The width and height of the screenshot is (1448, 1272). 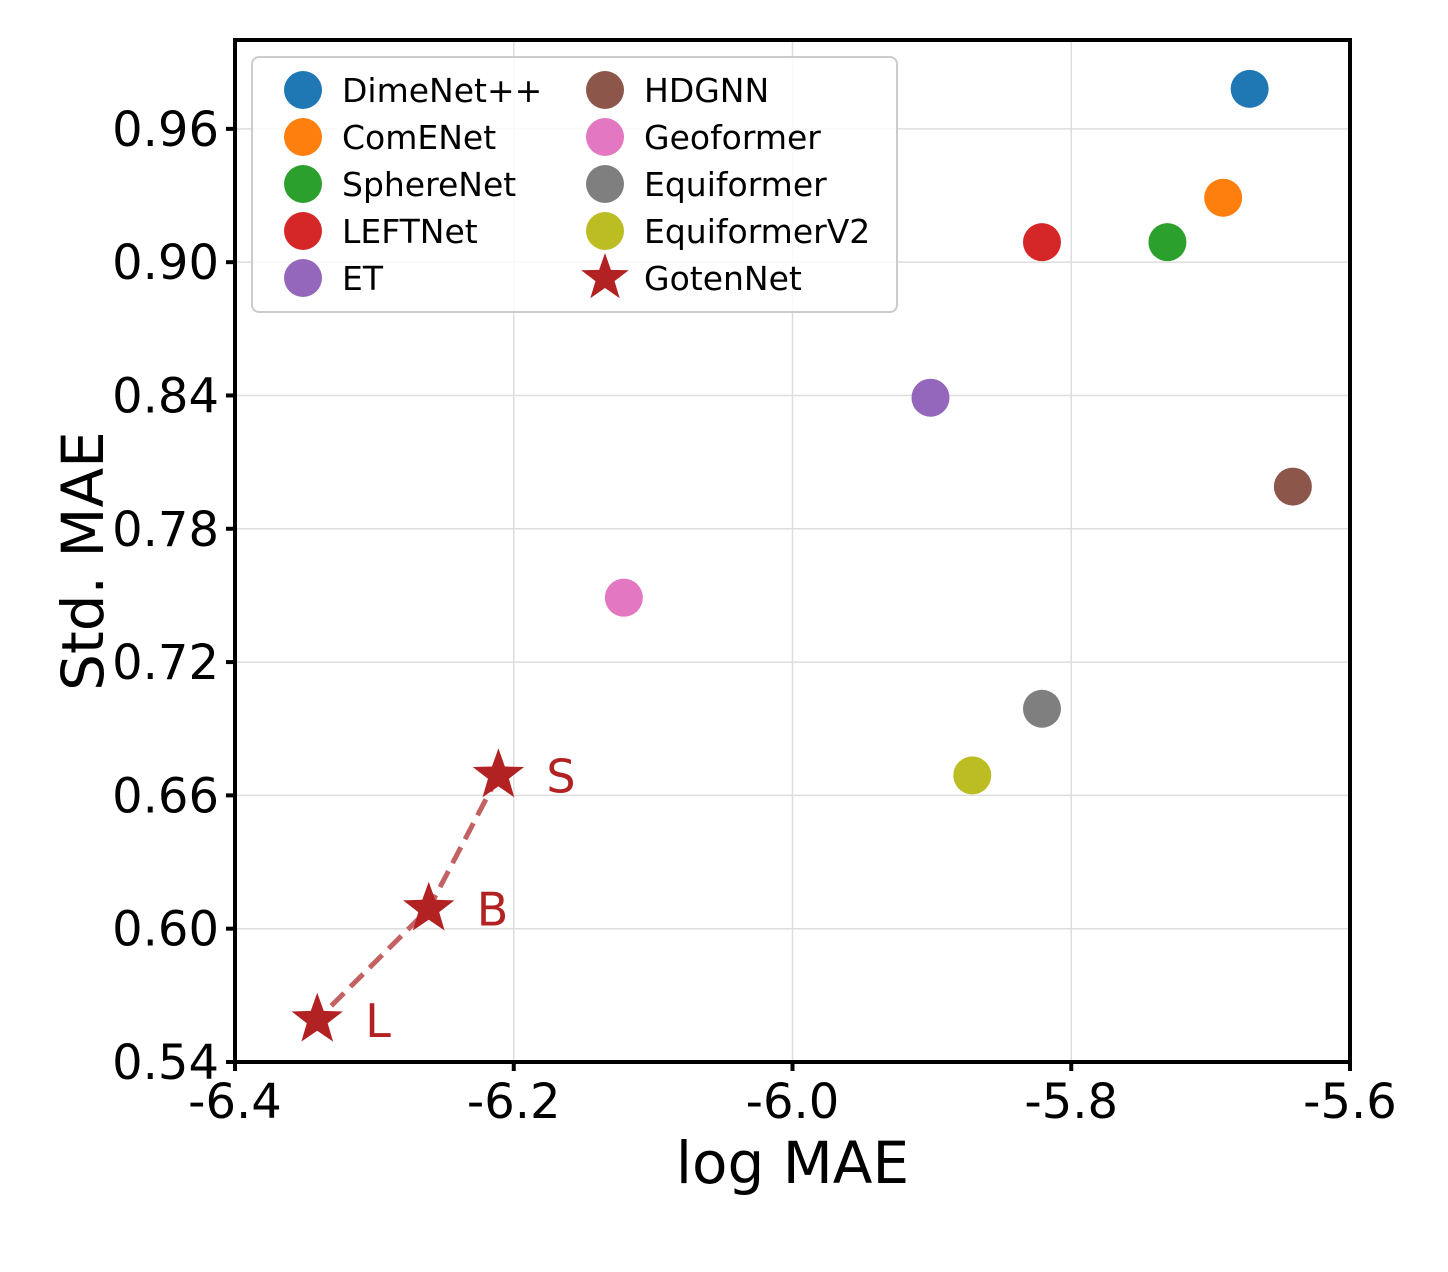 I want to click on x-tick-label: -6.0, so click(x=793, y=1102).